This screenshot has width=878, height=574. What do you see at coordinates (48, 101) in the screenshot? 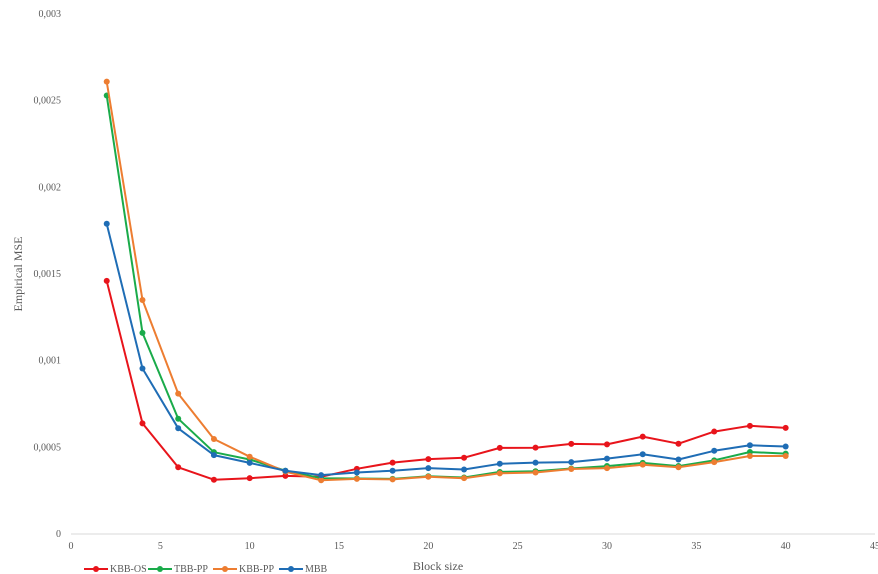
I see `y-tick-label: 0,0025` at bounding box center [48, 101].